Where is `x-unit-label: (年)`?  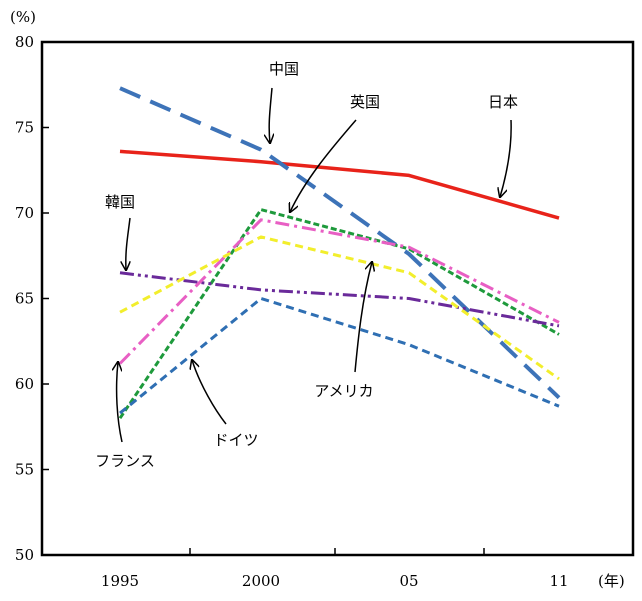 x-unit-label: (年) is located at coordinates (611, 581).